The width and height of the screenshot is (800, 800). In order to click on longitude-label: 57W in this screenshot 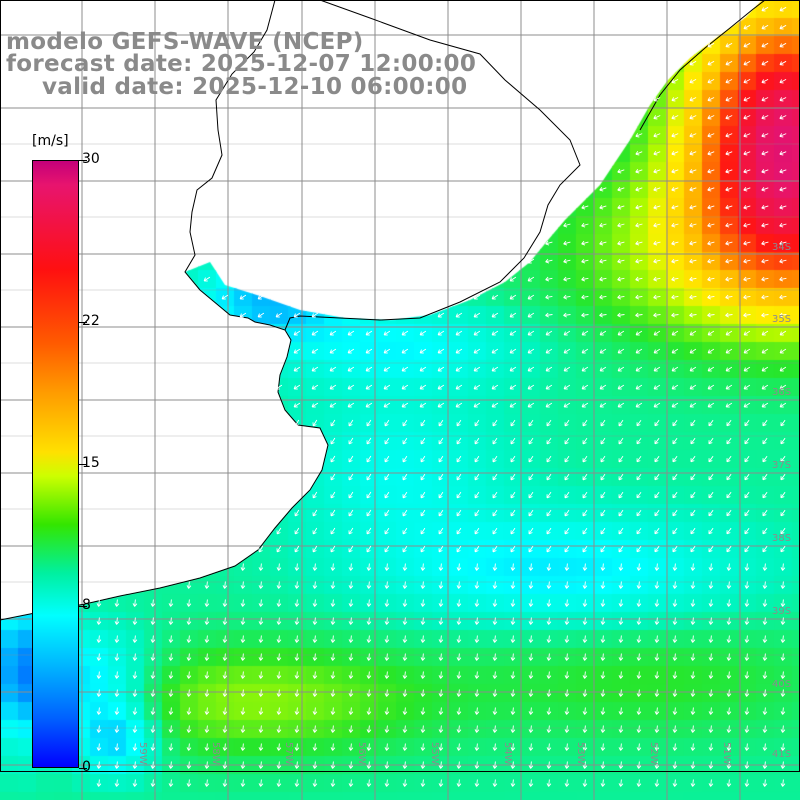, I will do `click(288, 753)`.